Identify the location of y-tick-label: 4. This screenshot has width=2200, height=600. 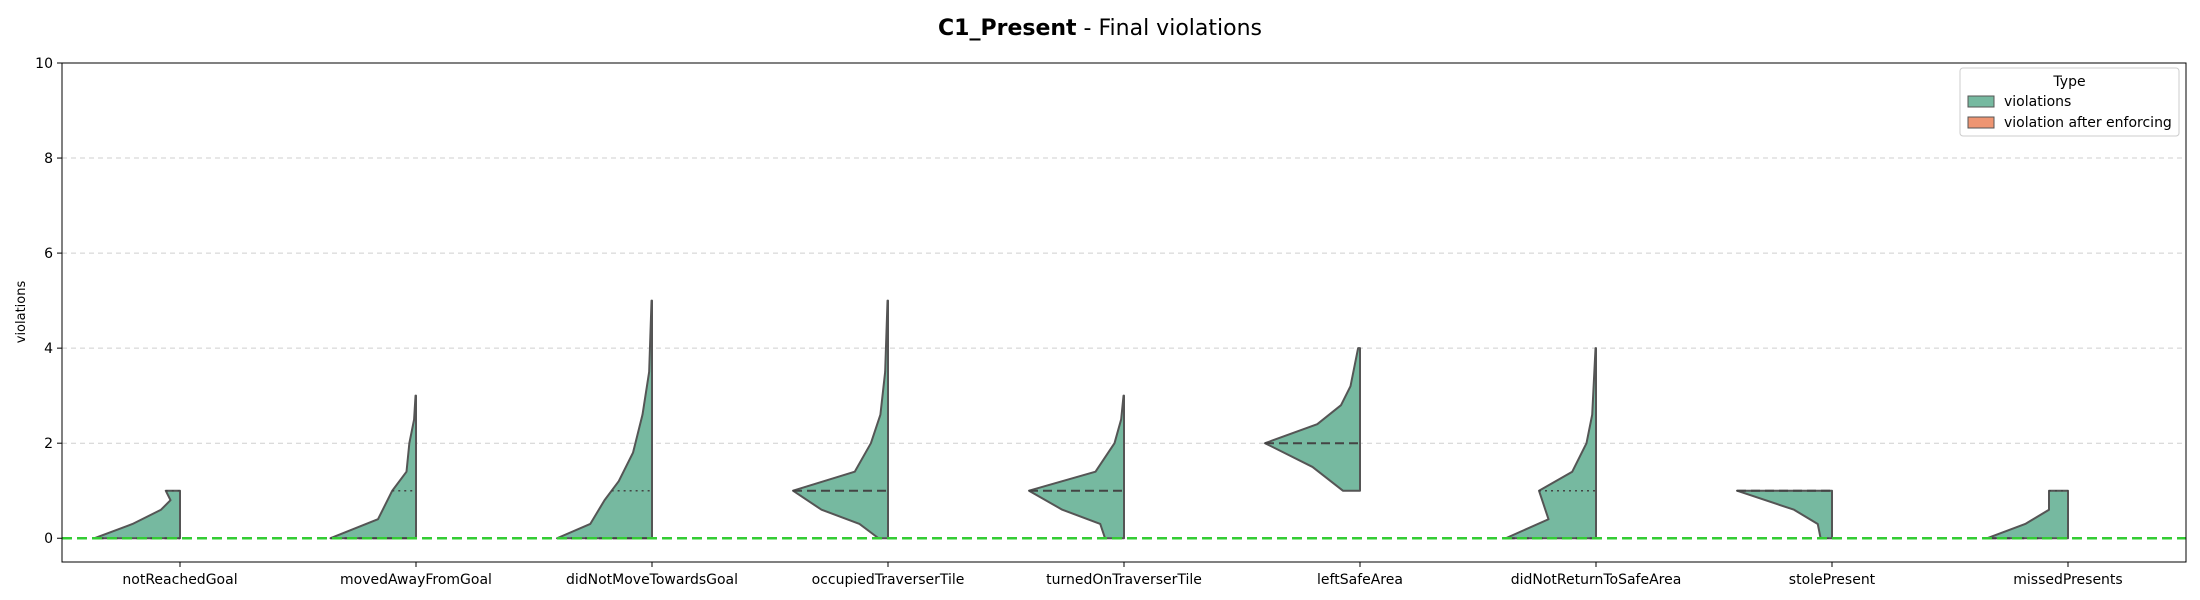
(48, 349).